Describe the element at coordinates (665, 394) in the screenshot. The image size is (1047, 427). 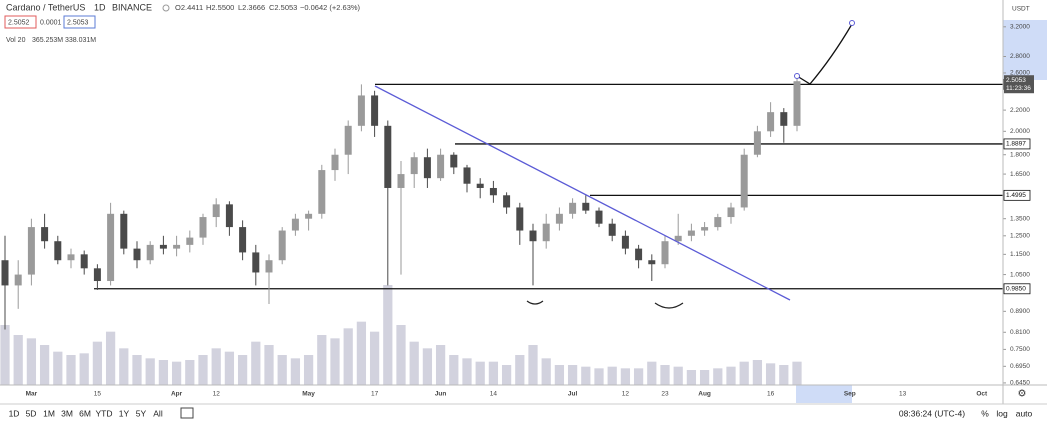
I see `x-tick-label: 23` at that location.